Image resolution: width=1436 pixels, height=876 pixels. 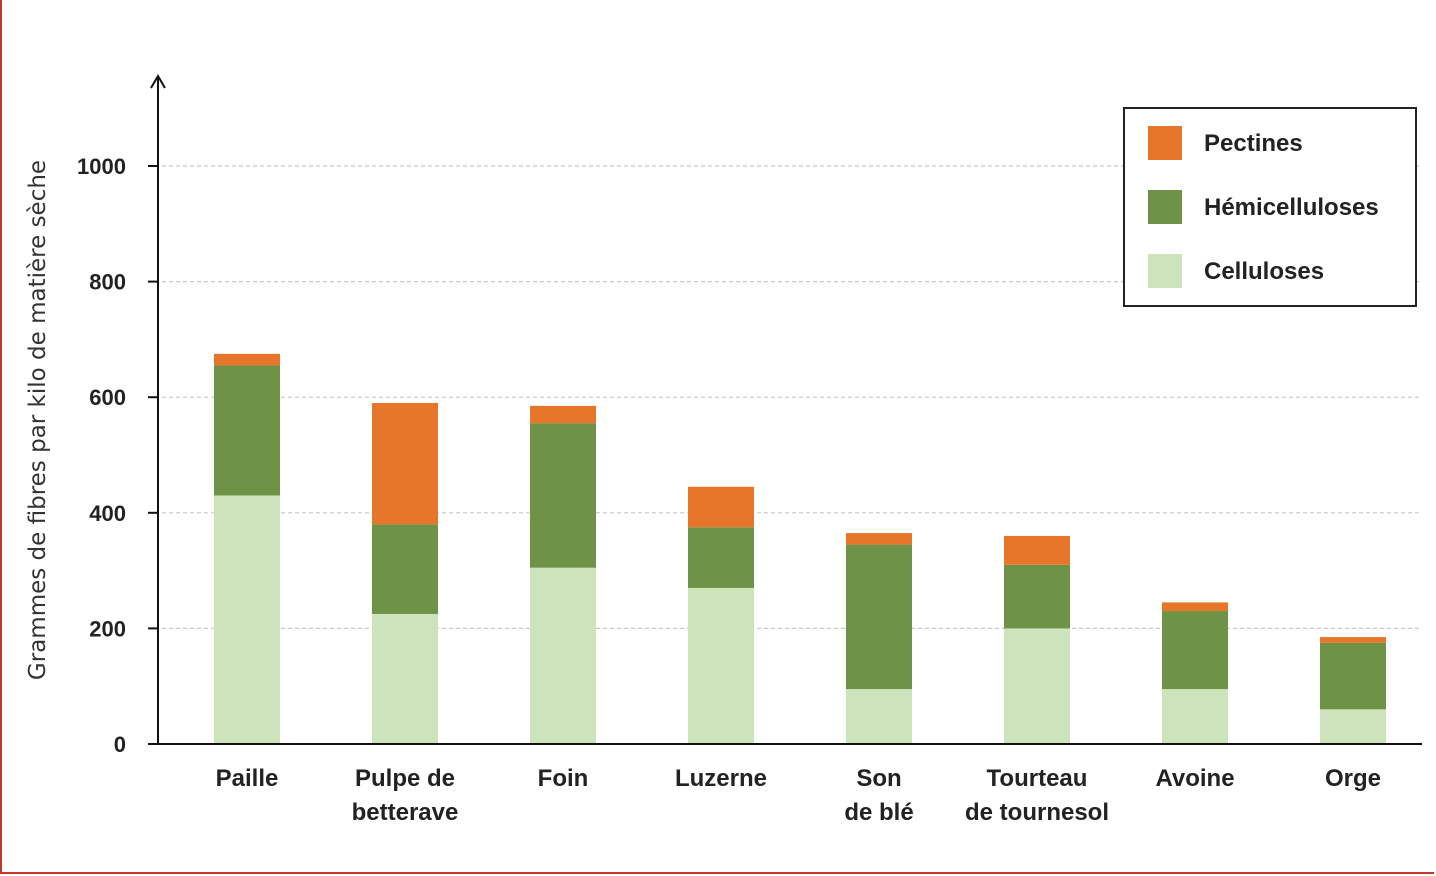 I want to click on category-label: Paille, so click(x=247, y=778).